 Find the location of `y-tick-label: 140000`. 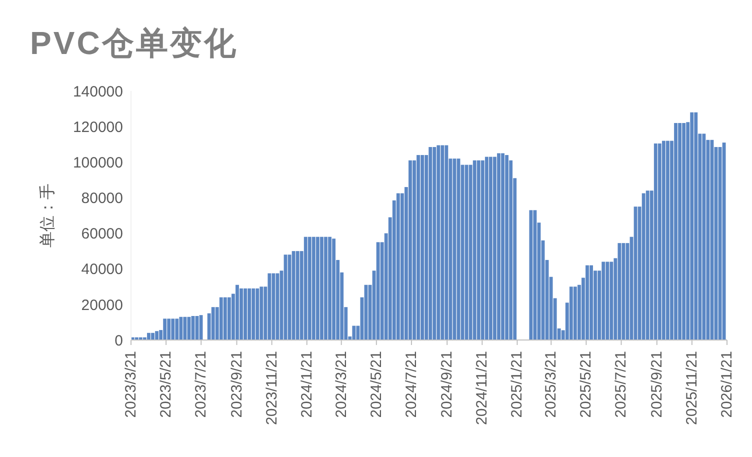

y-tick-label: 140000 is located at coordinates (97, 91).